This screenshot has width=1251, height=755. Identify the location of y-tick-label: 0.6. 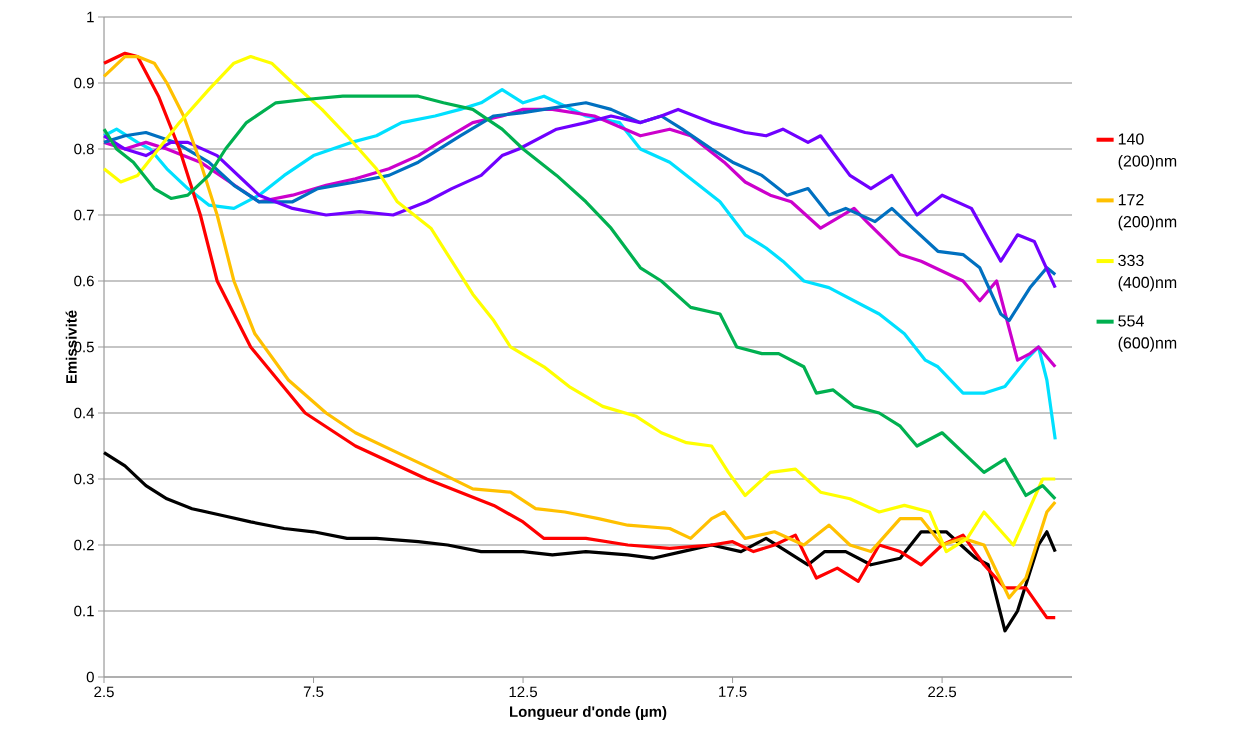
(84, 281).